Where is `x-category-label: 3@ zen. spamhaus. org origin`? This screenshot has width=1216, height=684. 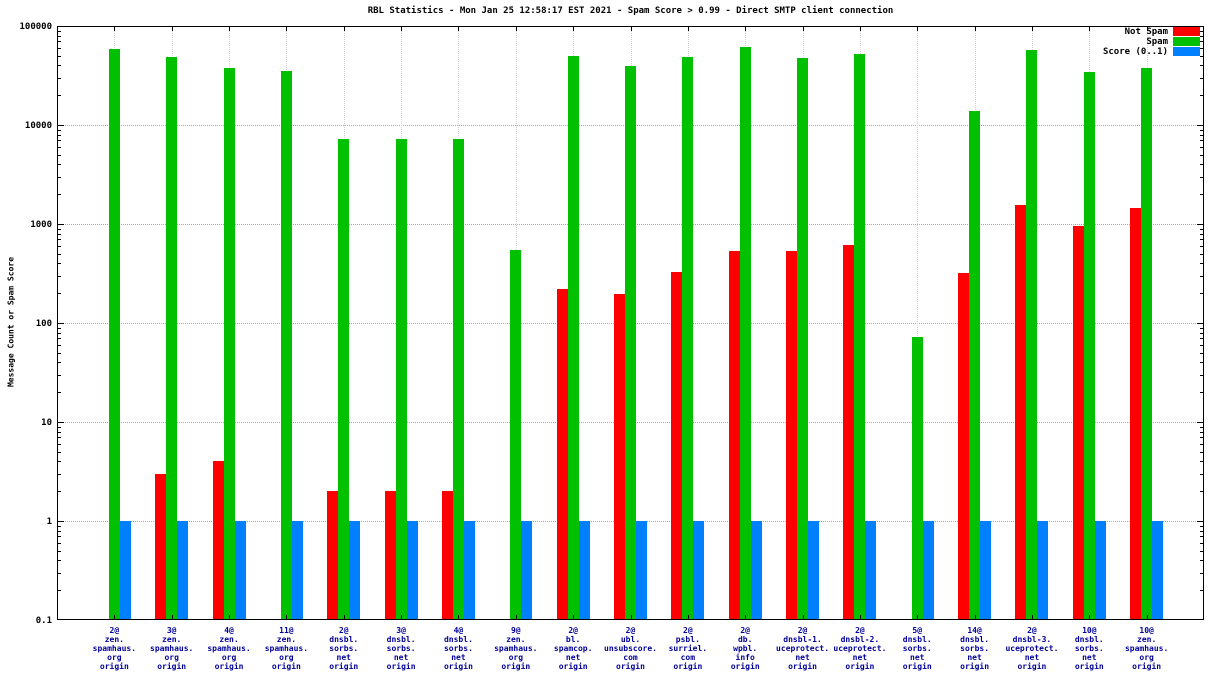 x-category-label: 3@ zen. spamhaus. org origin is located at coordinates (172, 648).